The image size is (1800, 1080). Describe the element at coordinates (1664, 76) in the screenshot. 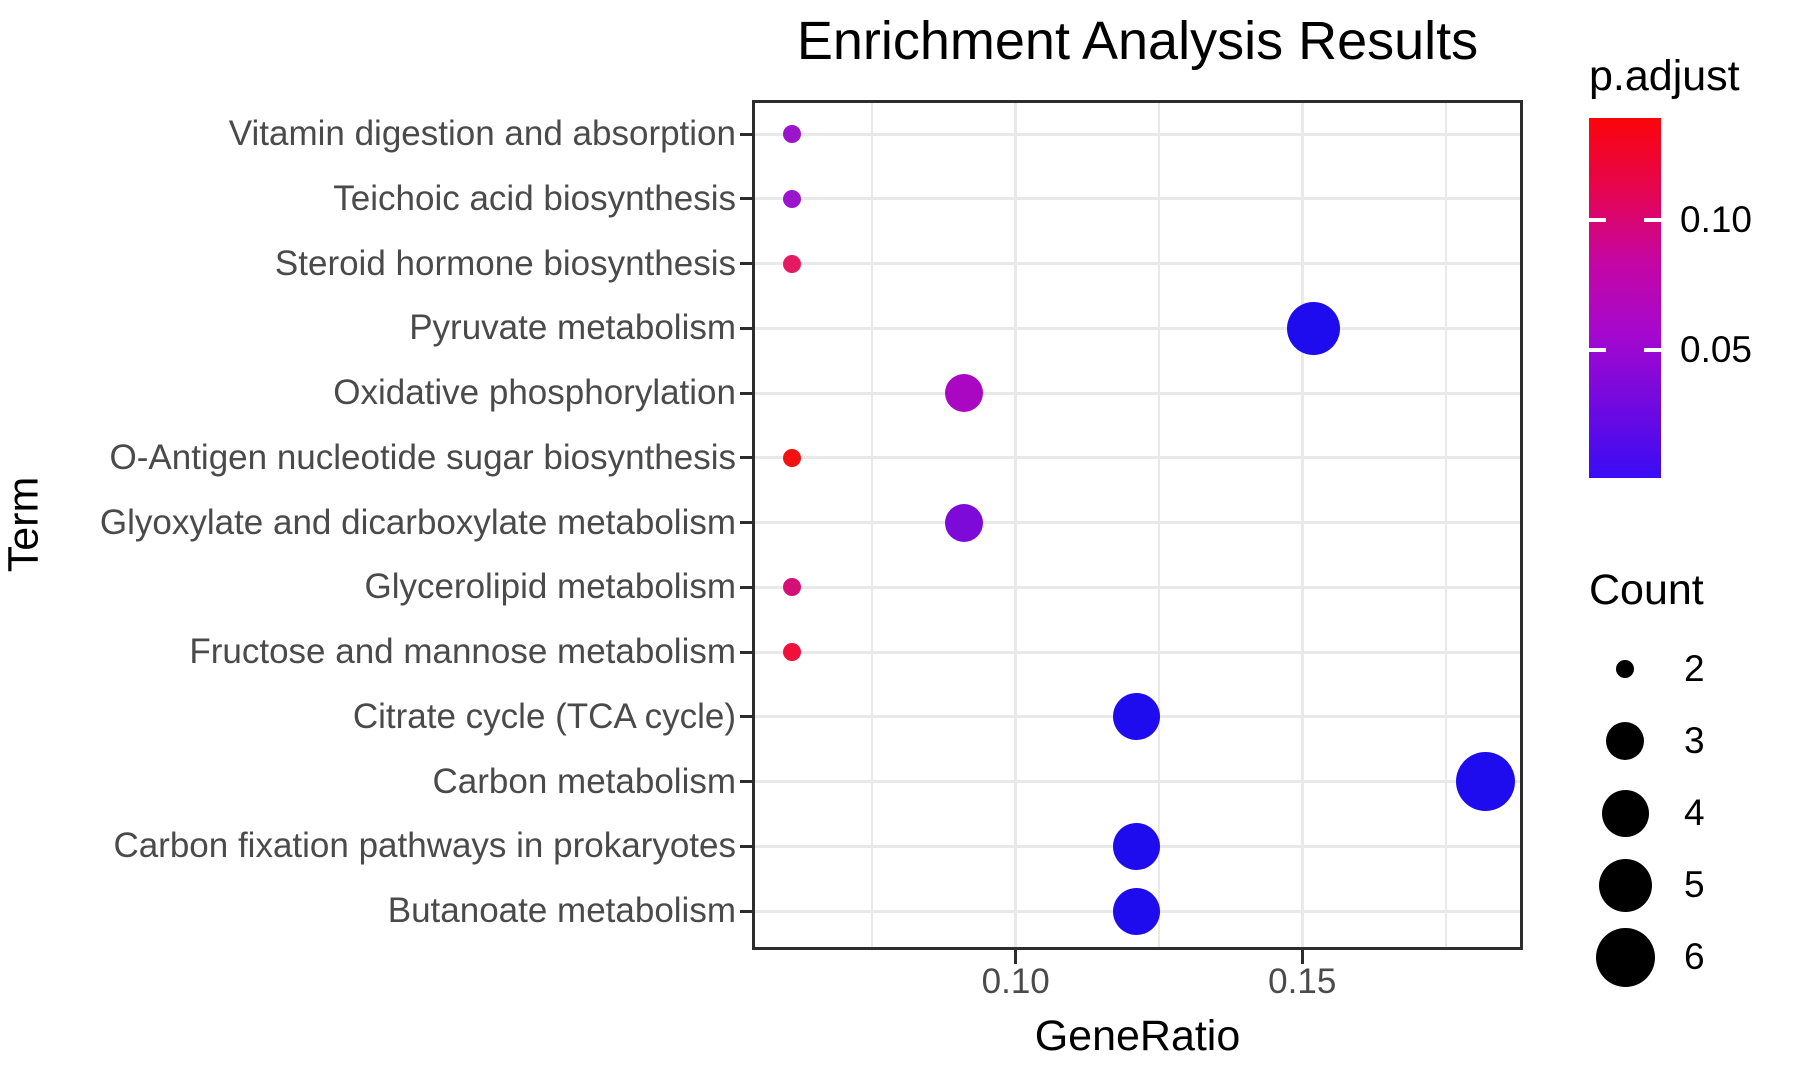

I see `color-legend-title: p.adjust` at that location.